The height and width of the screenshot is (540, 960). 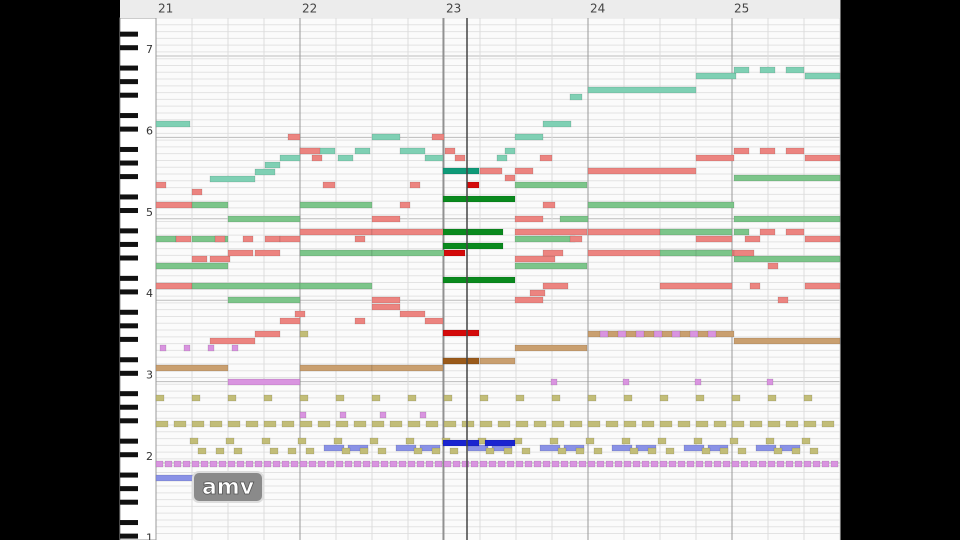 I want to click on octave-label: 4, so click(x=149, y=293).